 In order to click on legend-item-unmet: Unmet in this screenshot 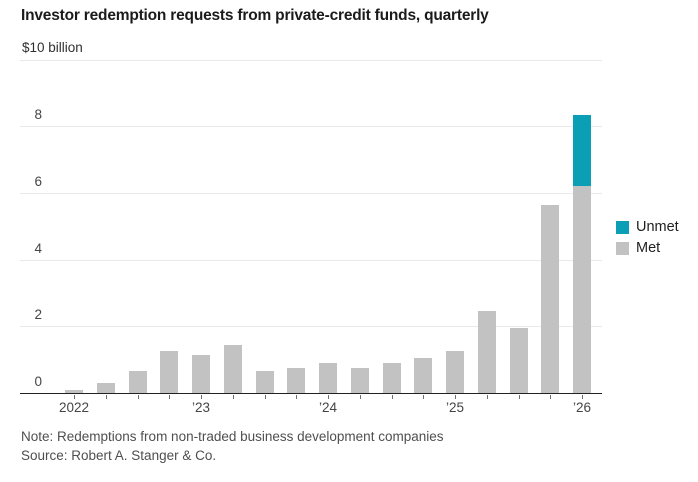, I will do `click(647, 227)`.